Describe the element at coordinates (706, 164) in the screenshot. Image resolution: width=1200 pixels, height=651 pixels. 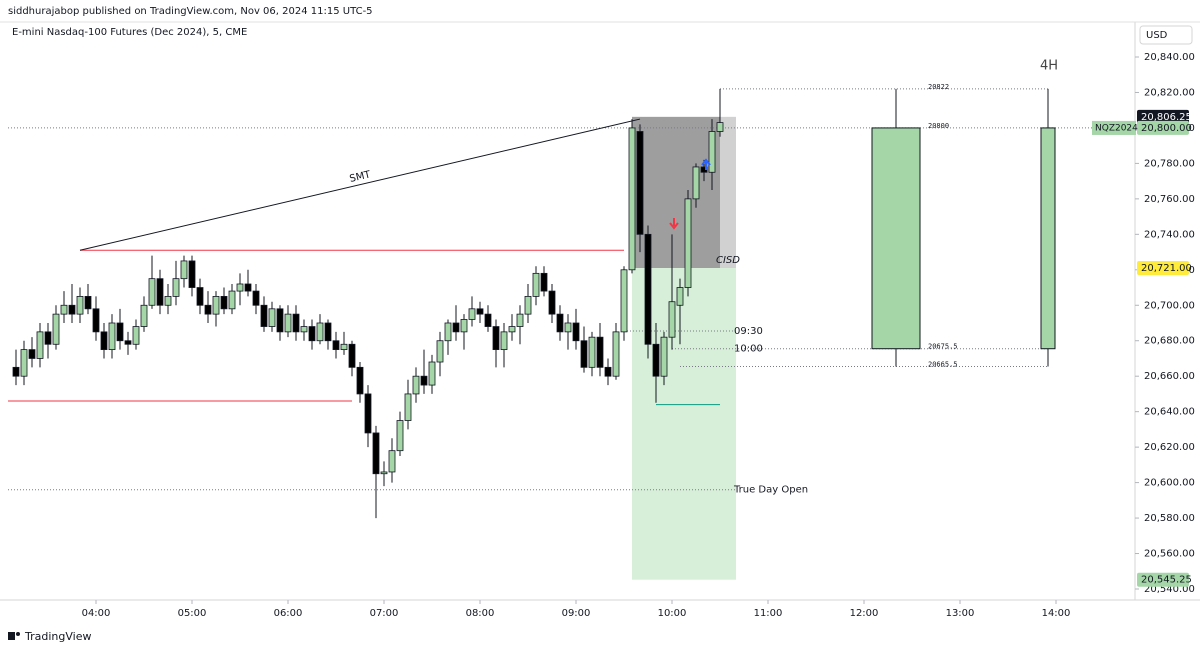
I see `up-arrow` at that location.